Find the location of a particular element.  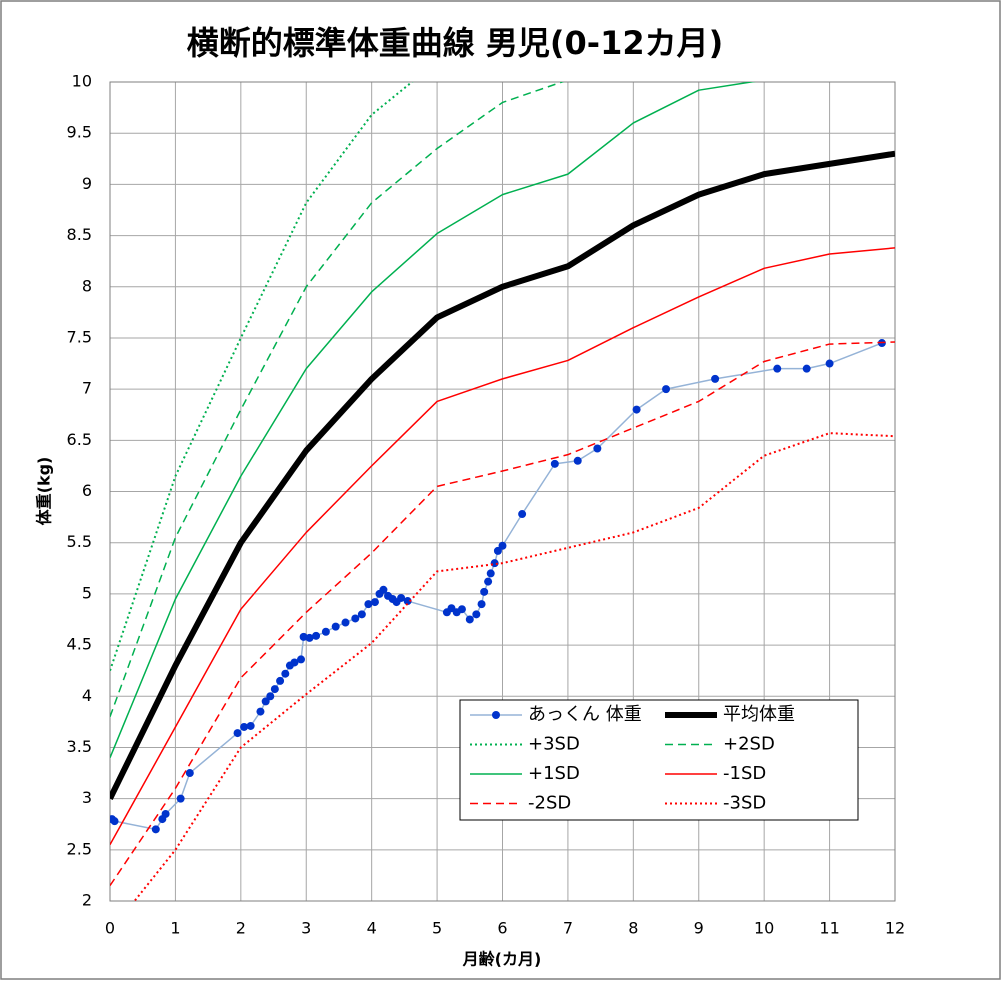

legend-marker is located at coordinates (496, 715).